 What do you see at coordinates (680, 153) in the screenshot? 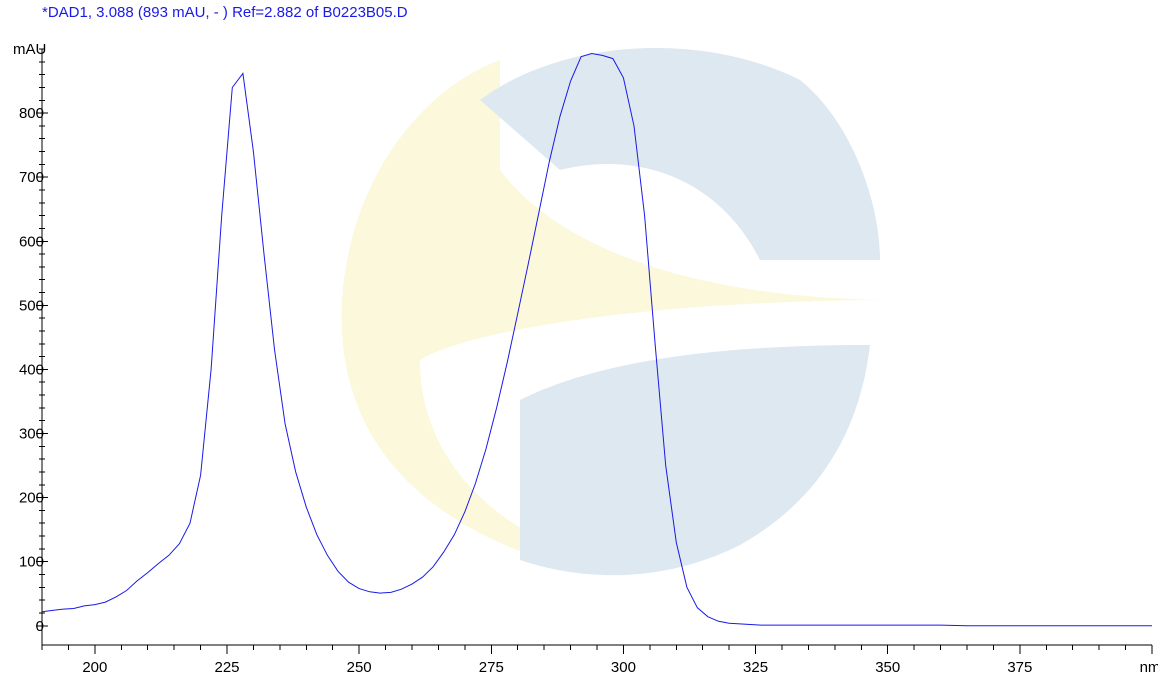
I see `watermark-blue-shape` at bounding box center [680, 153].